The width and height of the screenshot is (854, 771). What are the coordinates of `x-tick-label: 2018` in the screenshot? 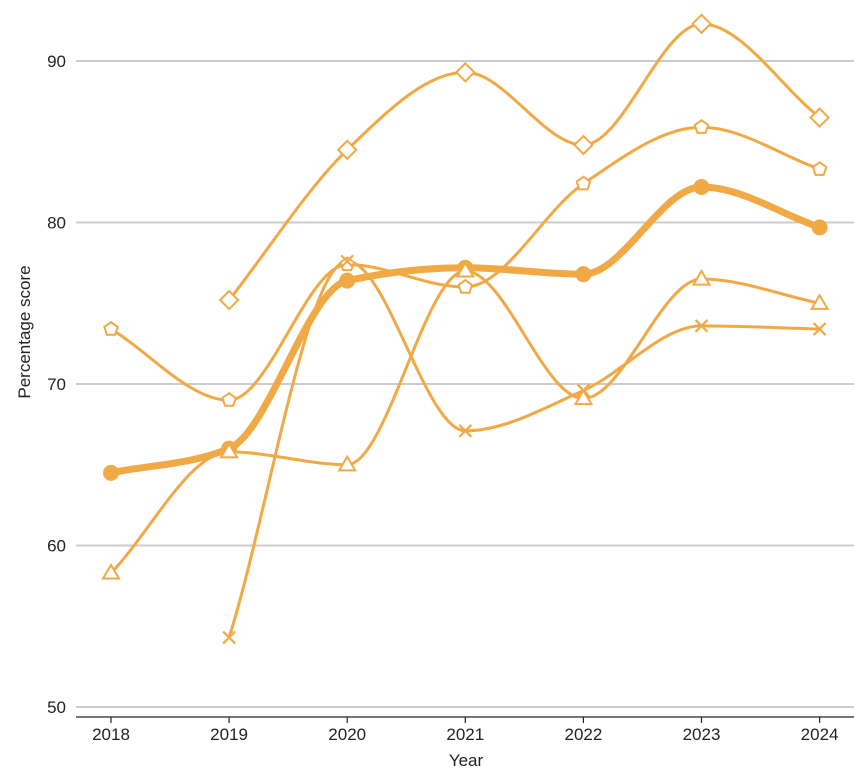 It's located at (111, 734).